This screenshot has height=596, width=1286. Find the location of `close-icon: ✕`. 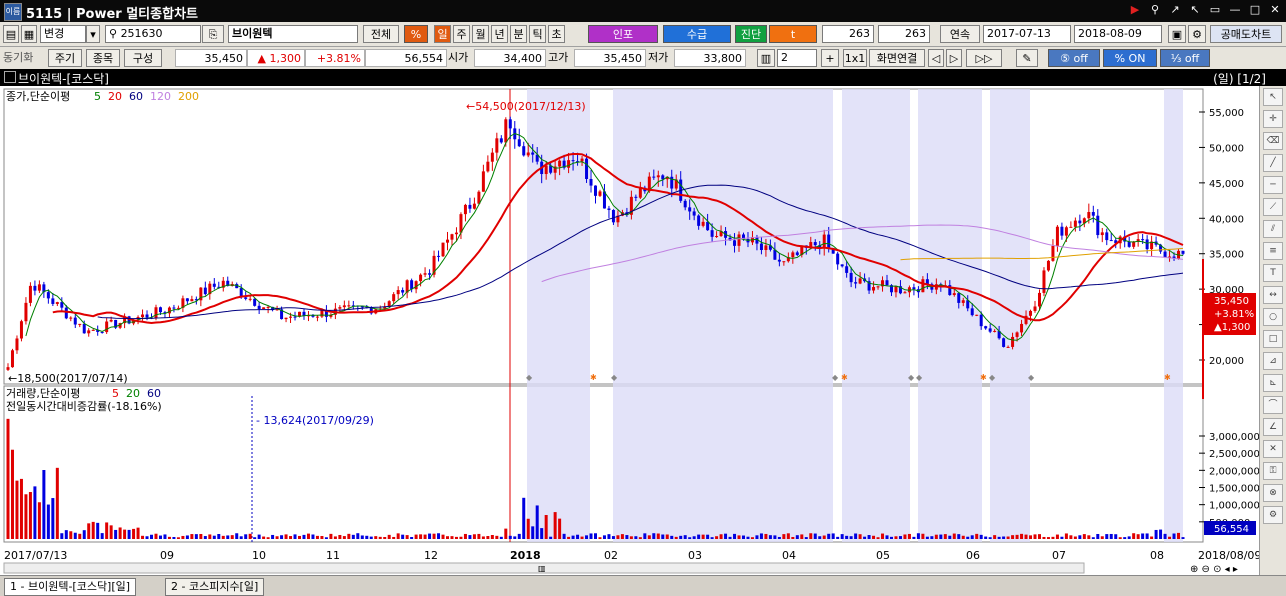

close-icon: ✕ is located at coordinates (1275, 9).